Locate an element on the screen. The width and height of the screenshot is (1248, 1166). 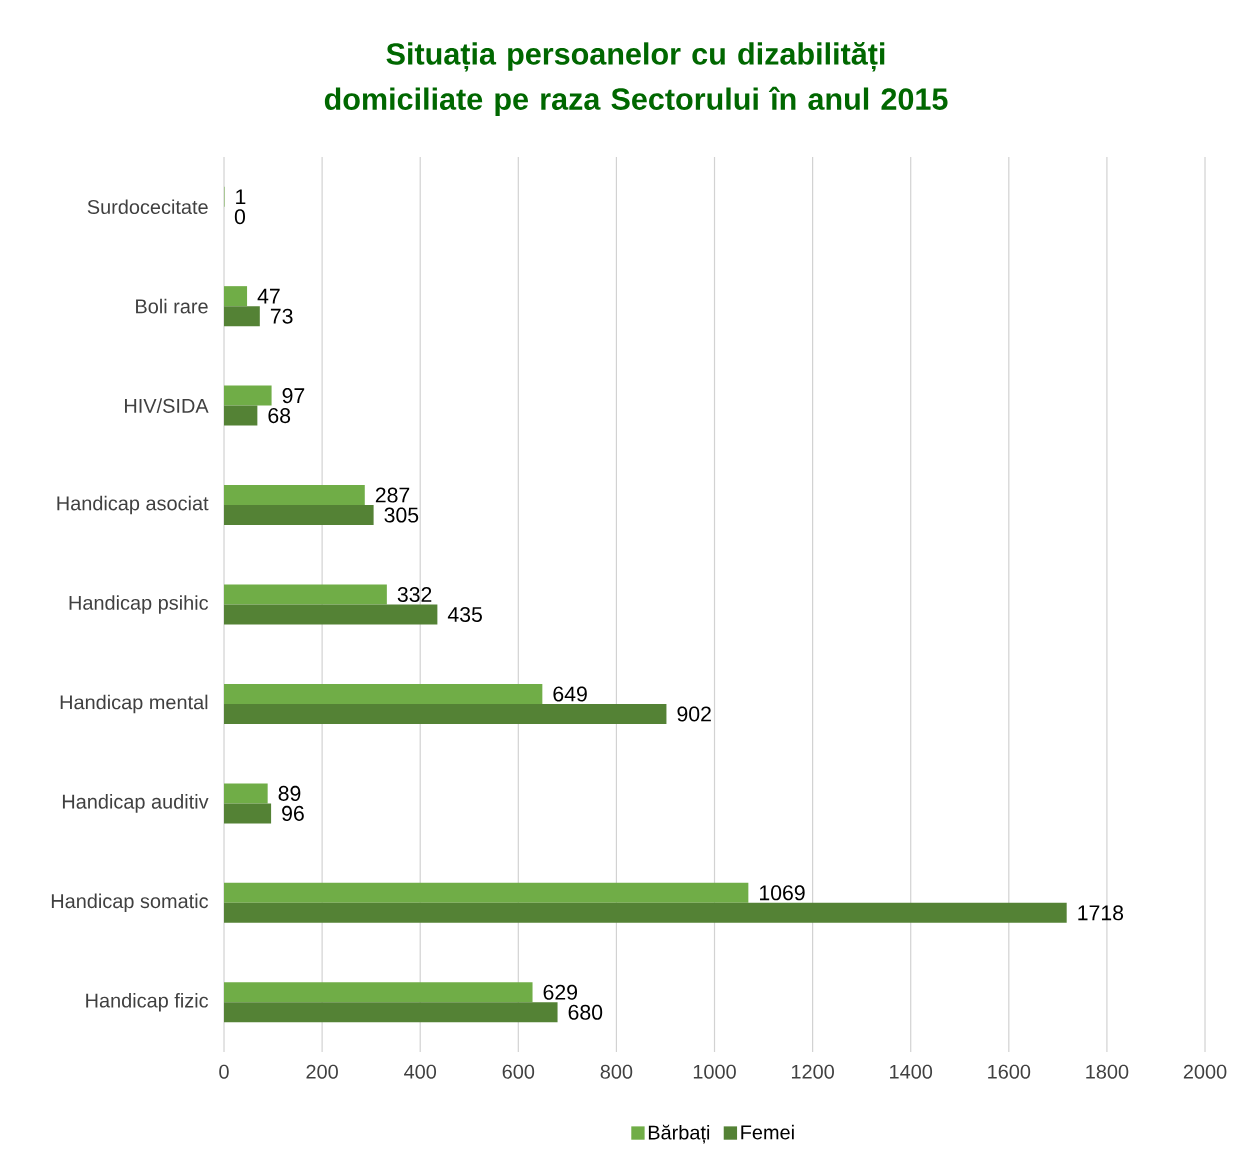
x-tick-label: 1600 is located at coordinates (1009, 1071).